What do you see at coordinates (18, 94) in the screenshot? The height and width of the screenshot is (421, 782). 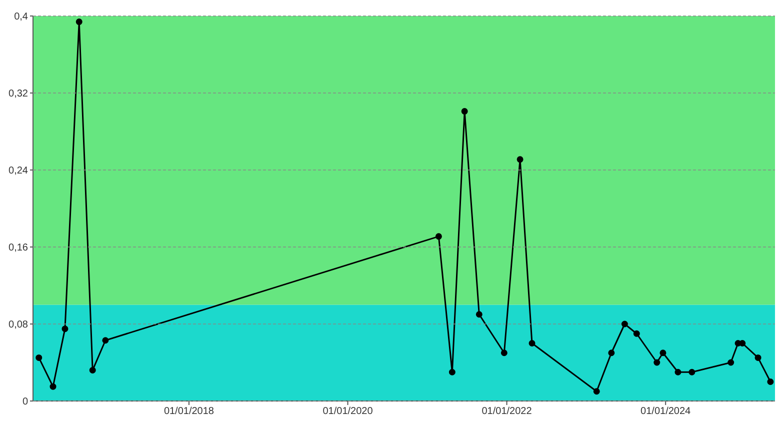 I see `y-tick-label: 0,32` at bounding box center [18, 94].